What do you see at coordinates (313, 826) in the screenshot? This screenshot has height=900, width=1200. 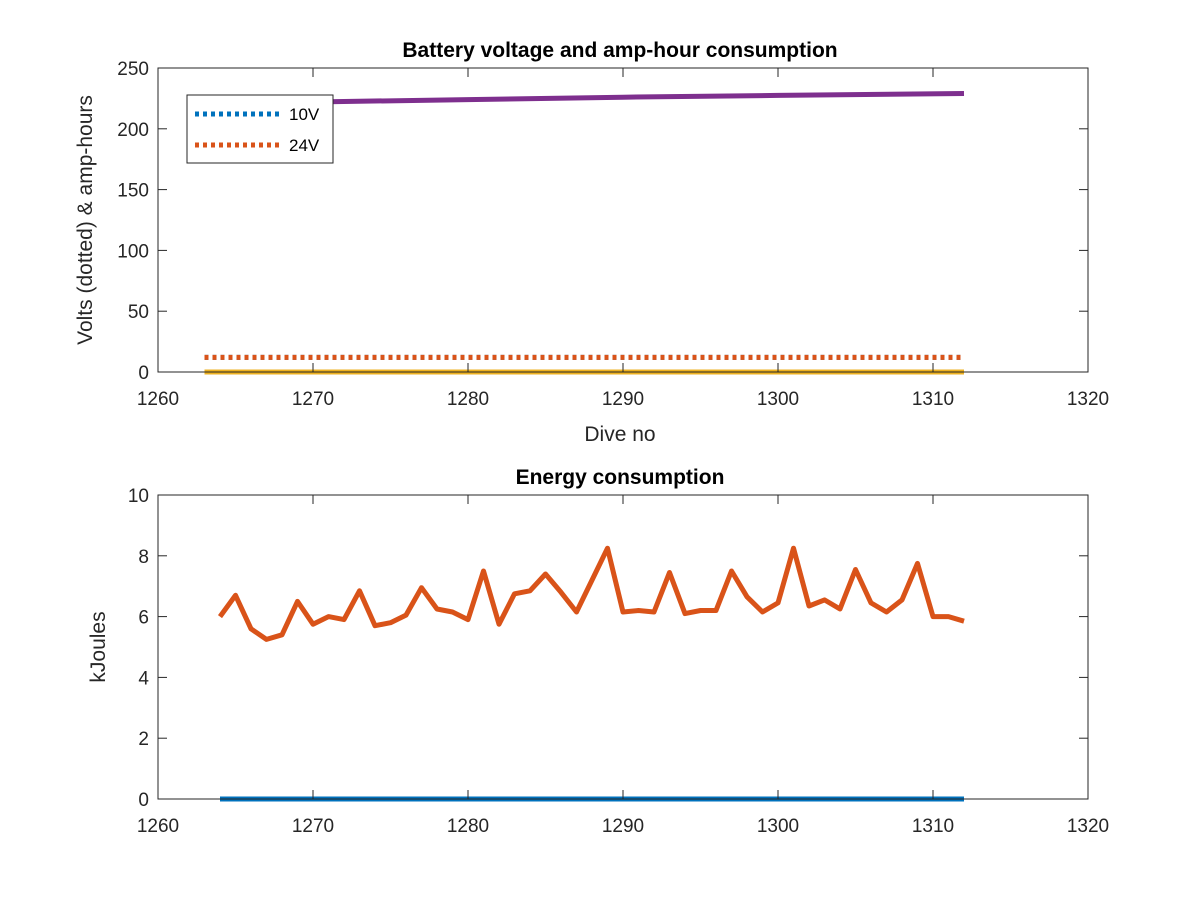 I see `chart2-x-tick-label: 1270` at bounding box center [313, 826].